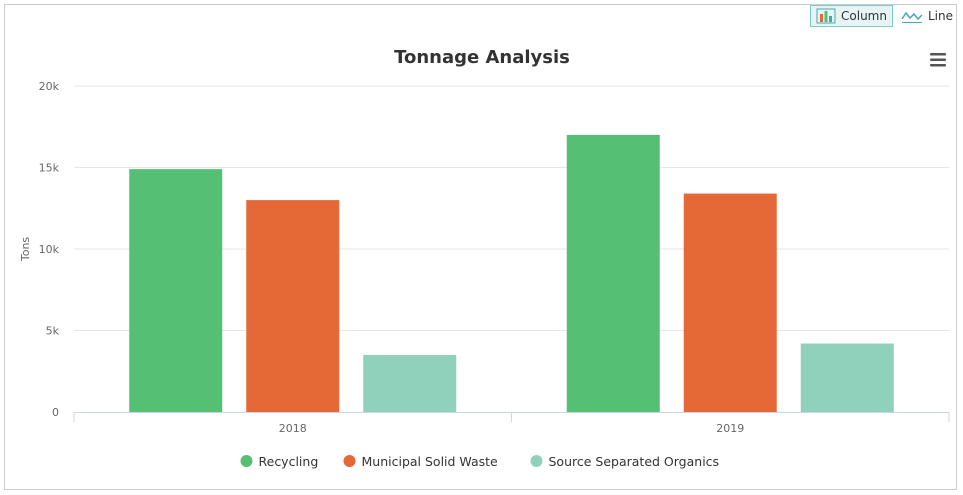  Describe the element at coordinates (430, 461) in the screenshot. I see `legend-label: Municipal Solid Waste` at that location.